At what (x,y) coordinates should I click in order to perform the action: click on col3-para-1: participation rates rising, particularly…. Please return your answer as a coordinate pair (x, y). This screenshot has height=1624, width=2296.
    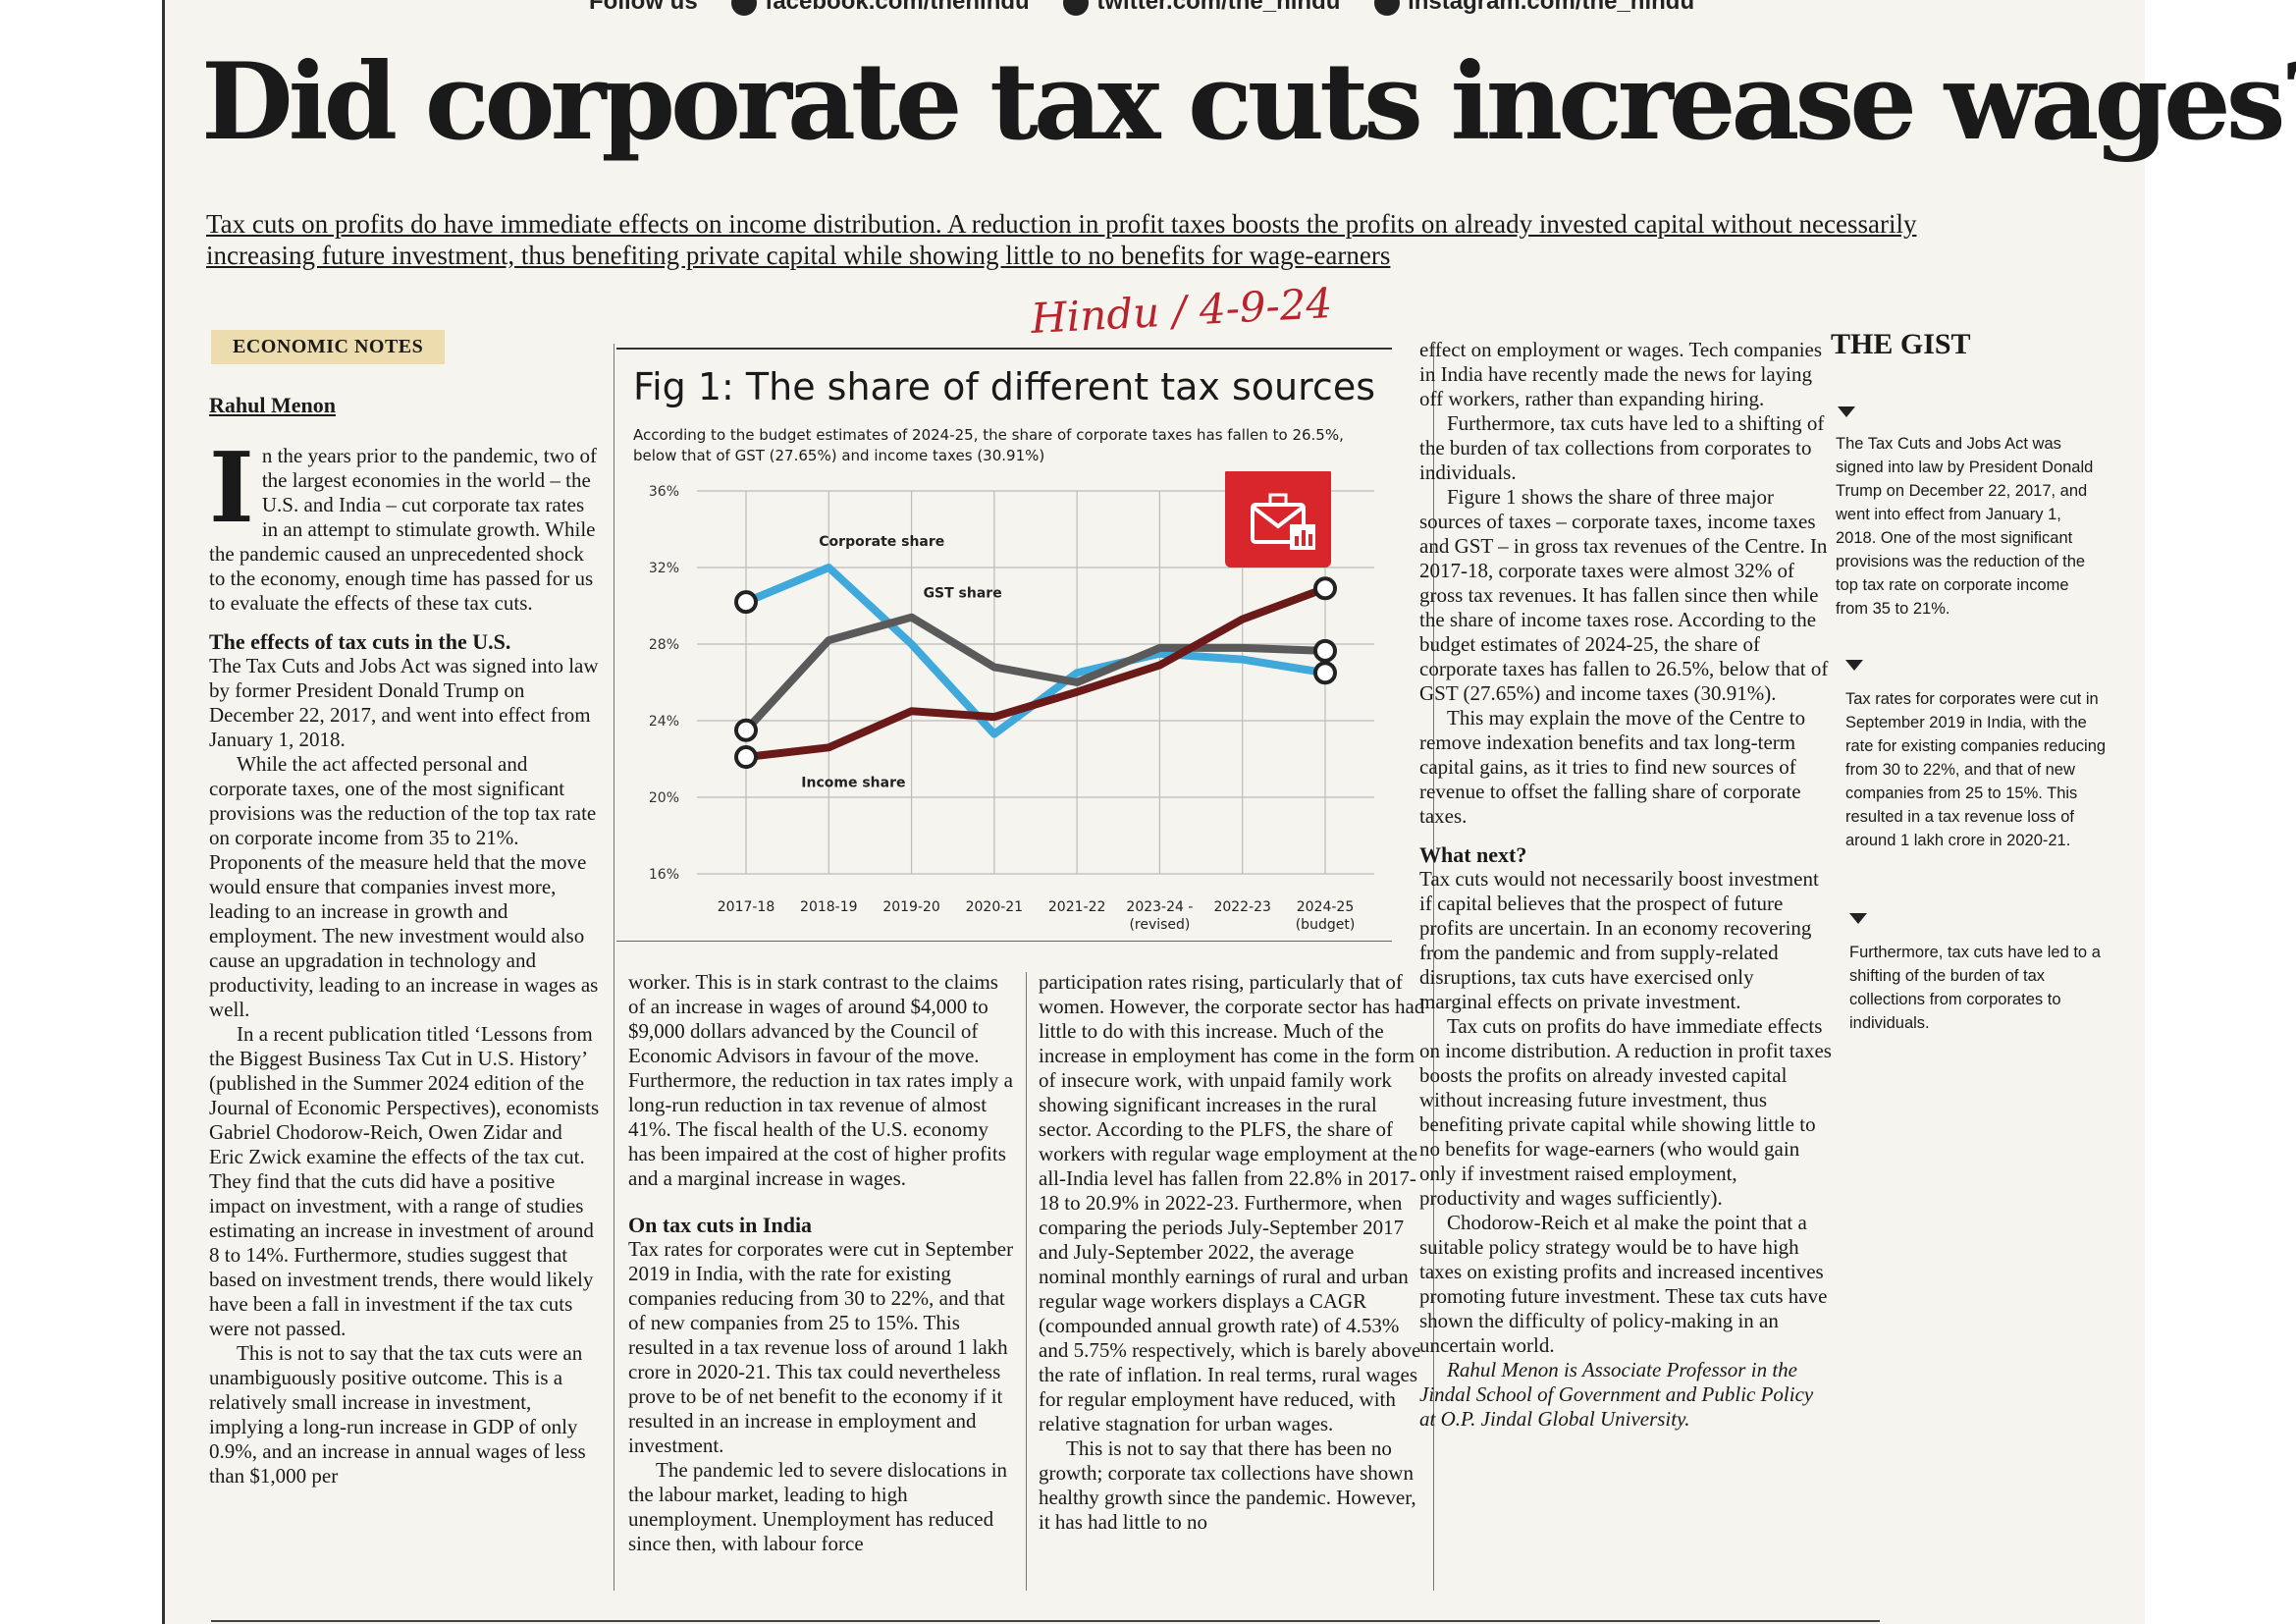
    Looking at the image, I should click on (1232, 1202).